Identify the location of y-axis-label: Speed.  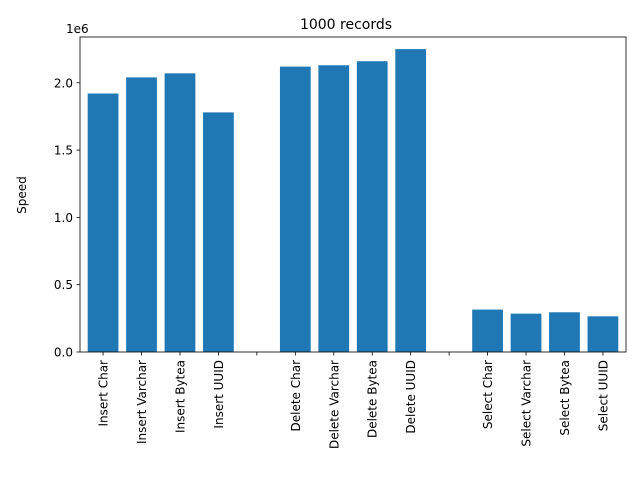
(22, 195).